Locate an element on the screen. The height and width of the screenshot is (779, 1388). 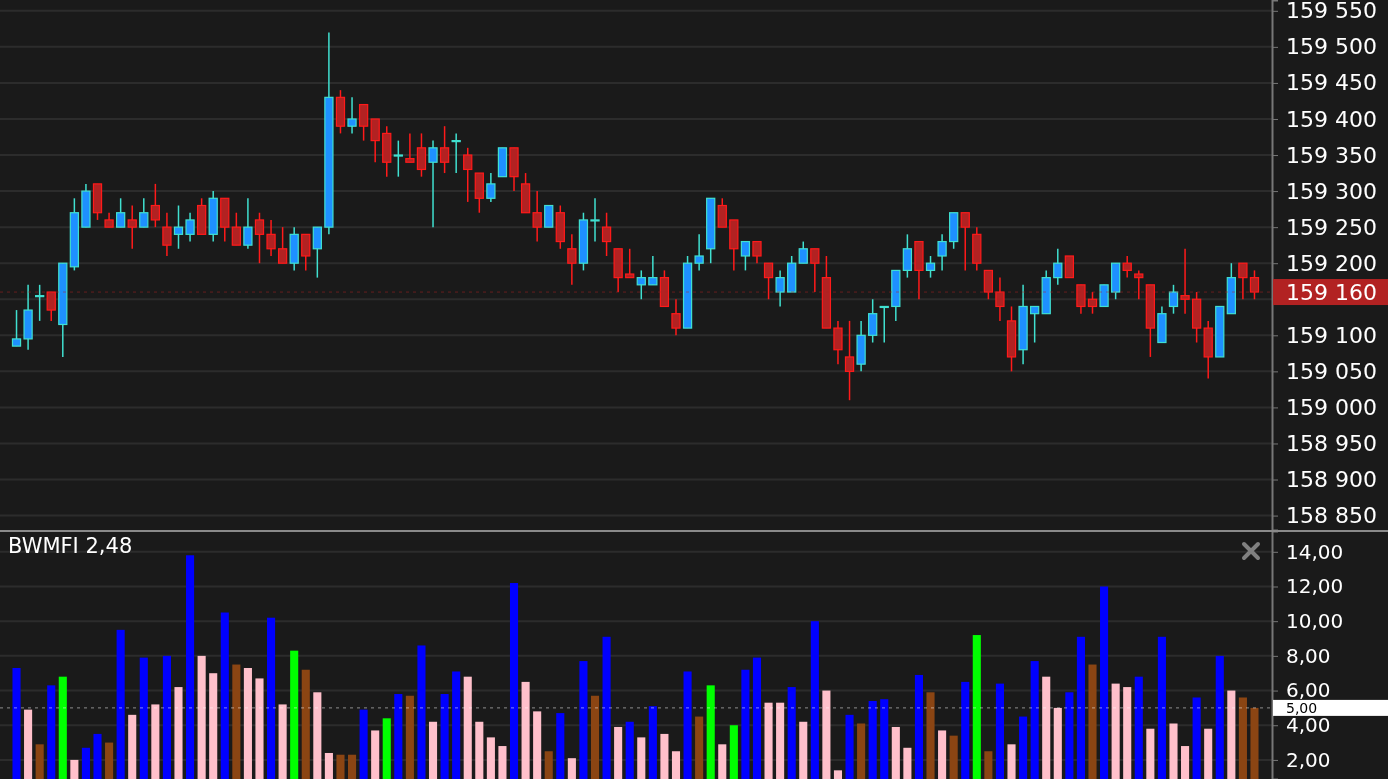
y-tick-label: 158 900 is located at coordinates (1331, 480).